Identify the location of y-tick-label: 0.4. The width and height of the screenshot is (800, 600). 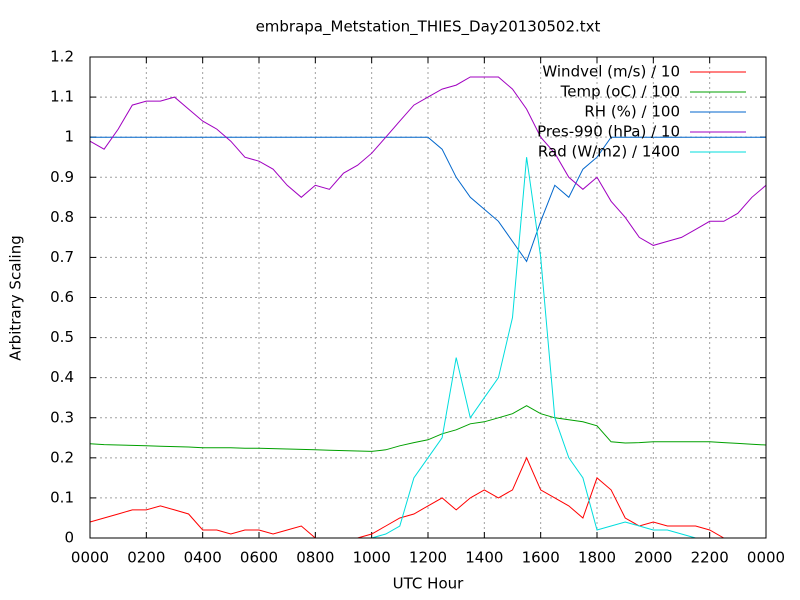
(62, 377).